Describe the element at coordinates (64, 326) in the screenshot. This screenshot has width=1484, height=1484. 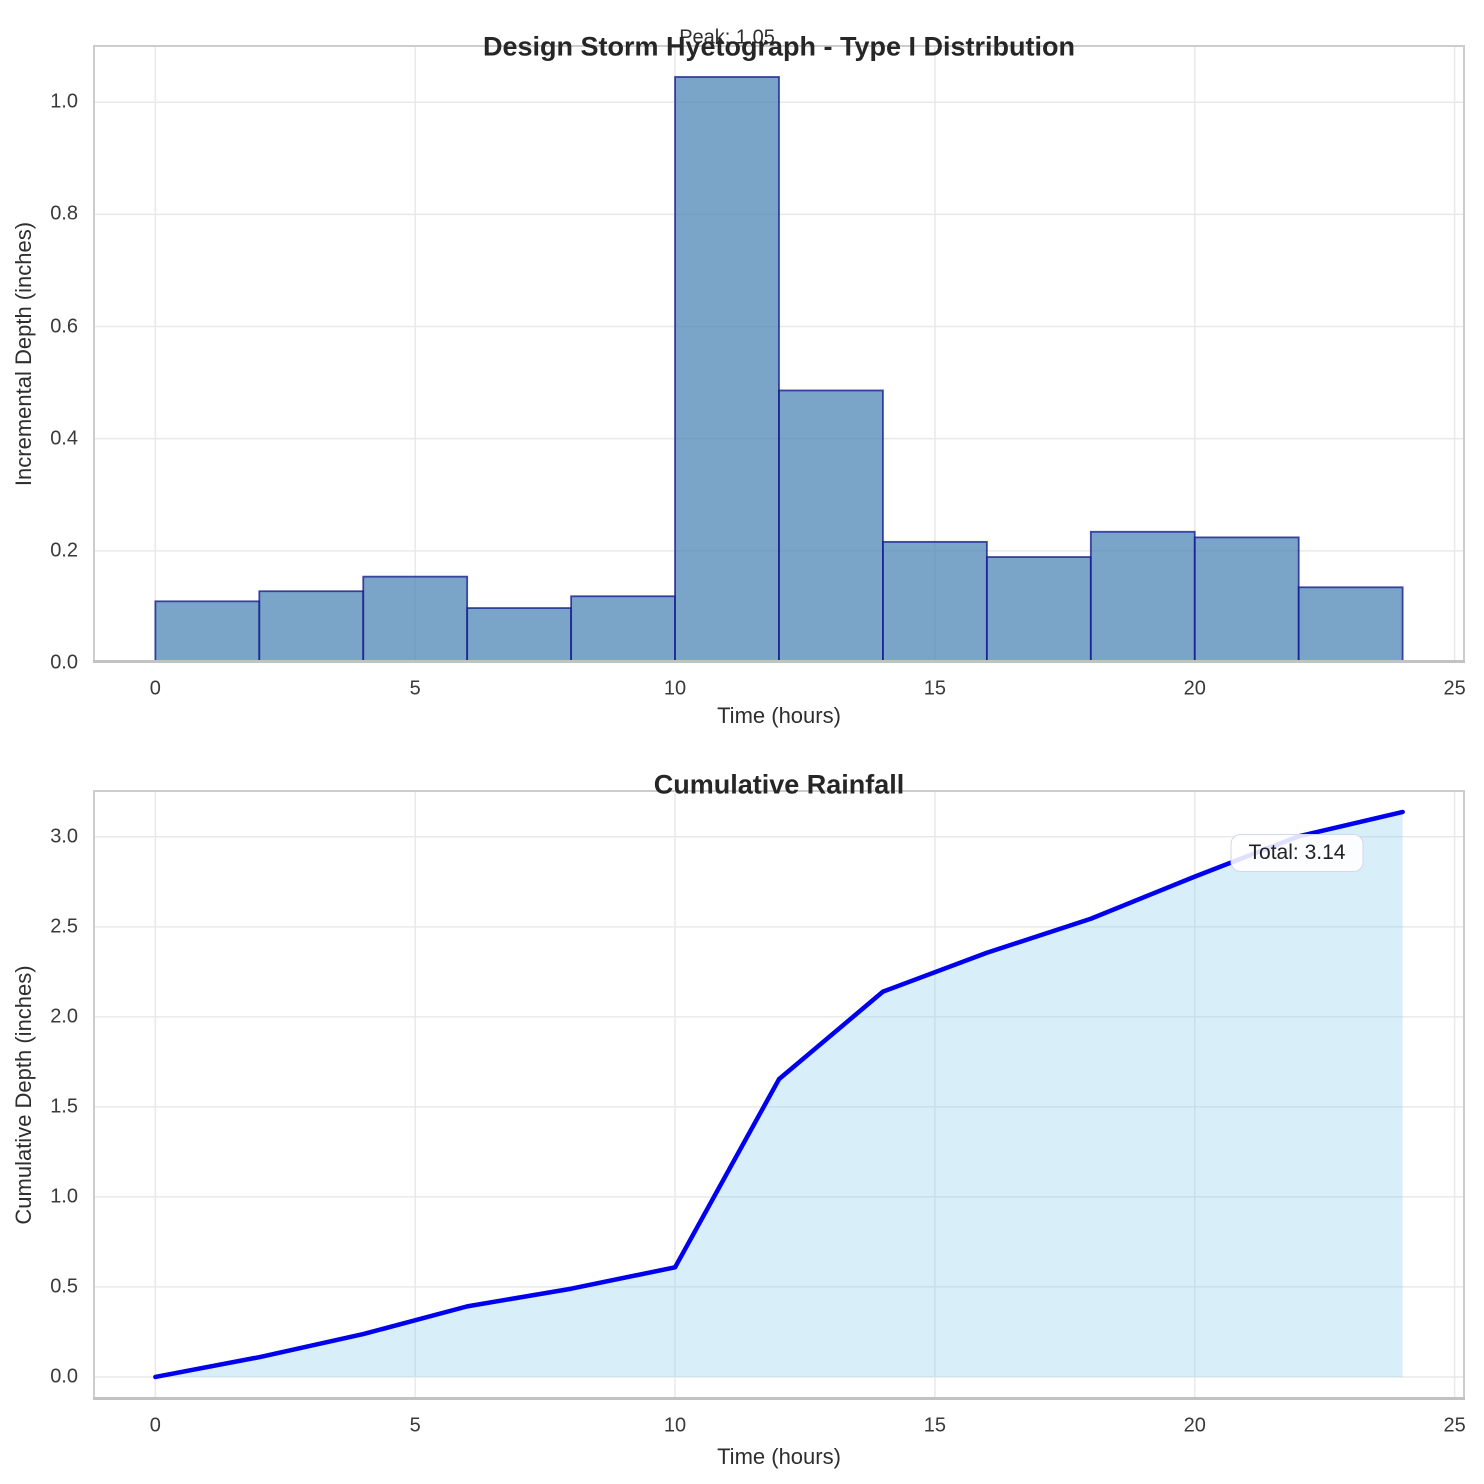
I see `y-tick-label: 0.6` at that location.